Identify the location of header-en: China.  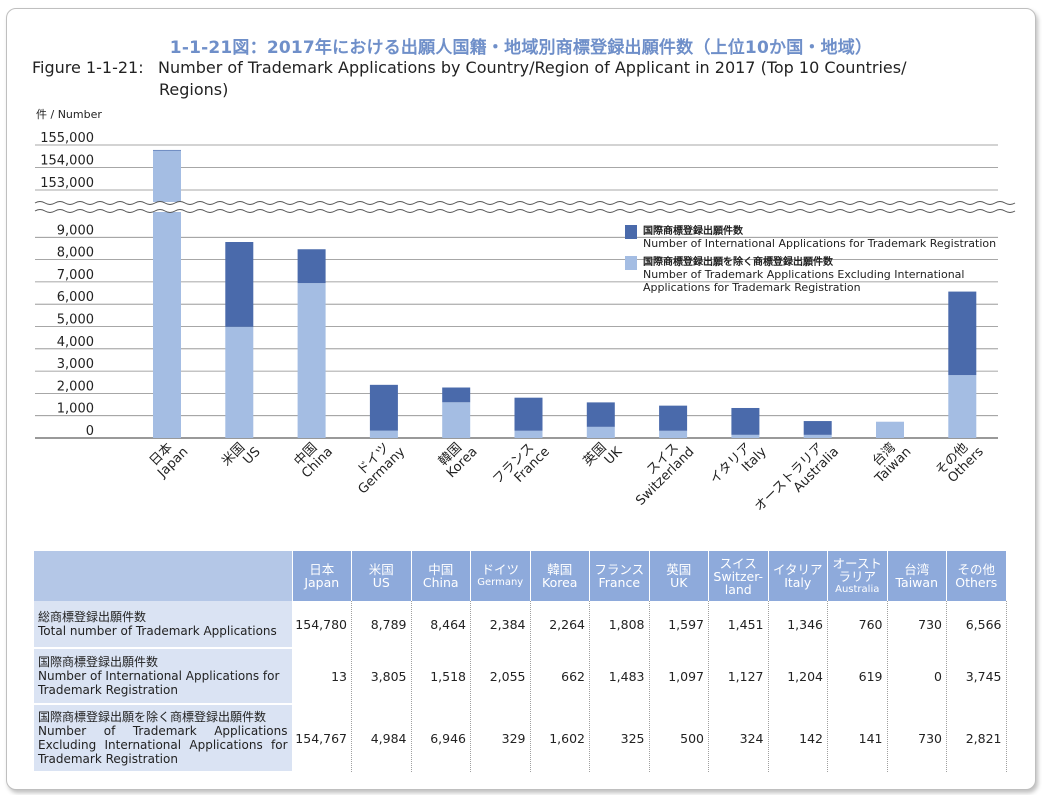
(440, 582).